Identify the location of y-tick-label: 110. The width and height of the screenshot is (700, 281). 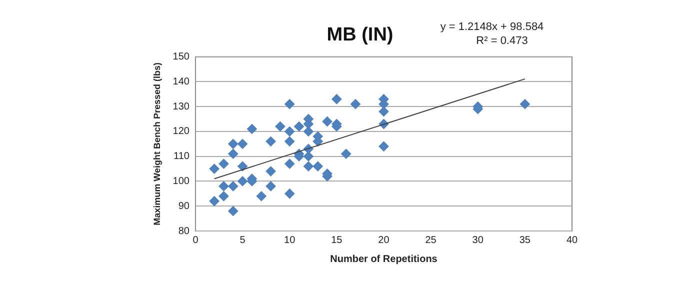
(182, 156).